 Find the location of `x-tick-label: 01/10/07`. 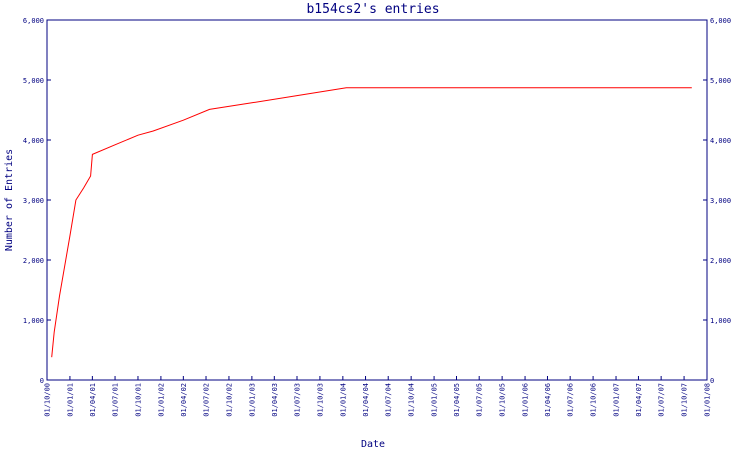

x-tick-label: 01/10/07 is located at coordinates (685, 400).